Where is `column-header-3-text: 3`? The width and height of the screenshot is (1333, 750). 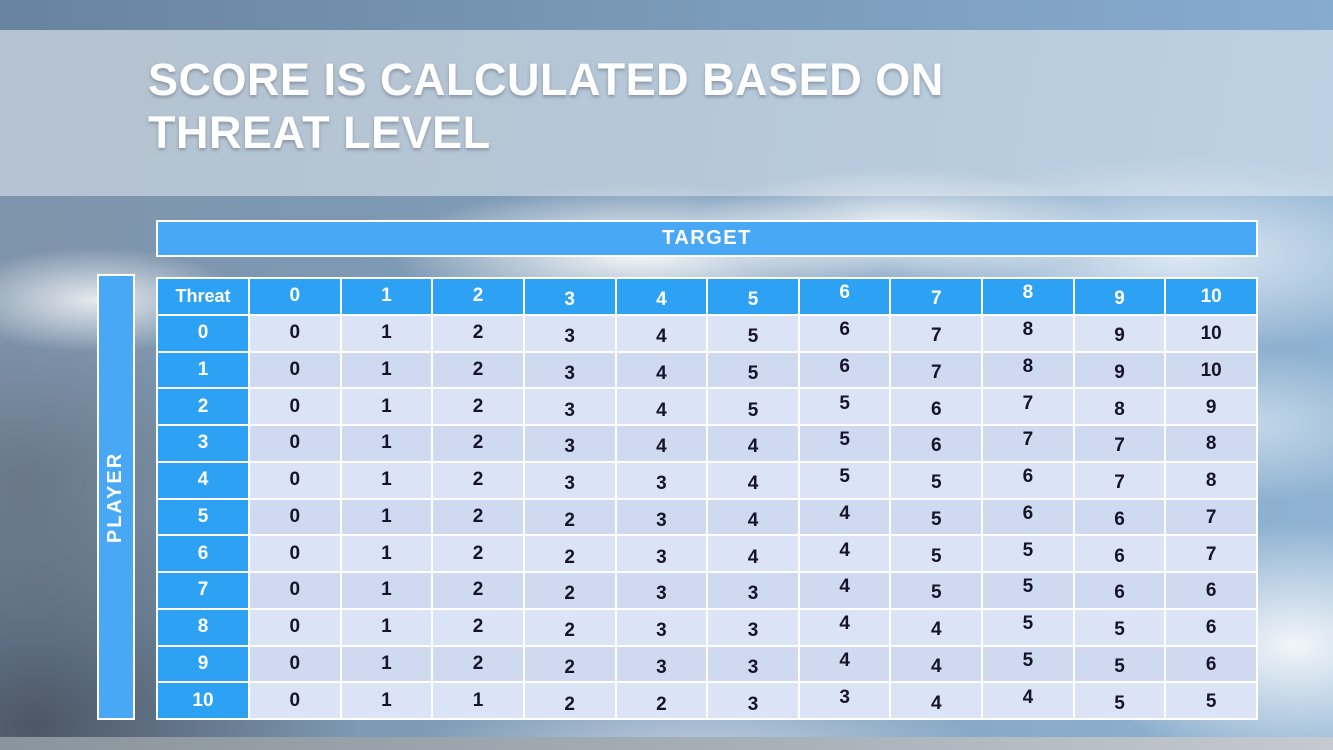 column-header-3-text: 3 is located at coordinates (569, 300).